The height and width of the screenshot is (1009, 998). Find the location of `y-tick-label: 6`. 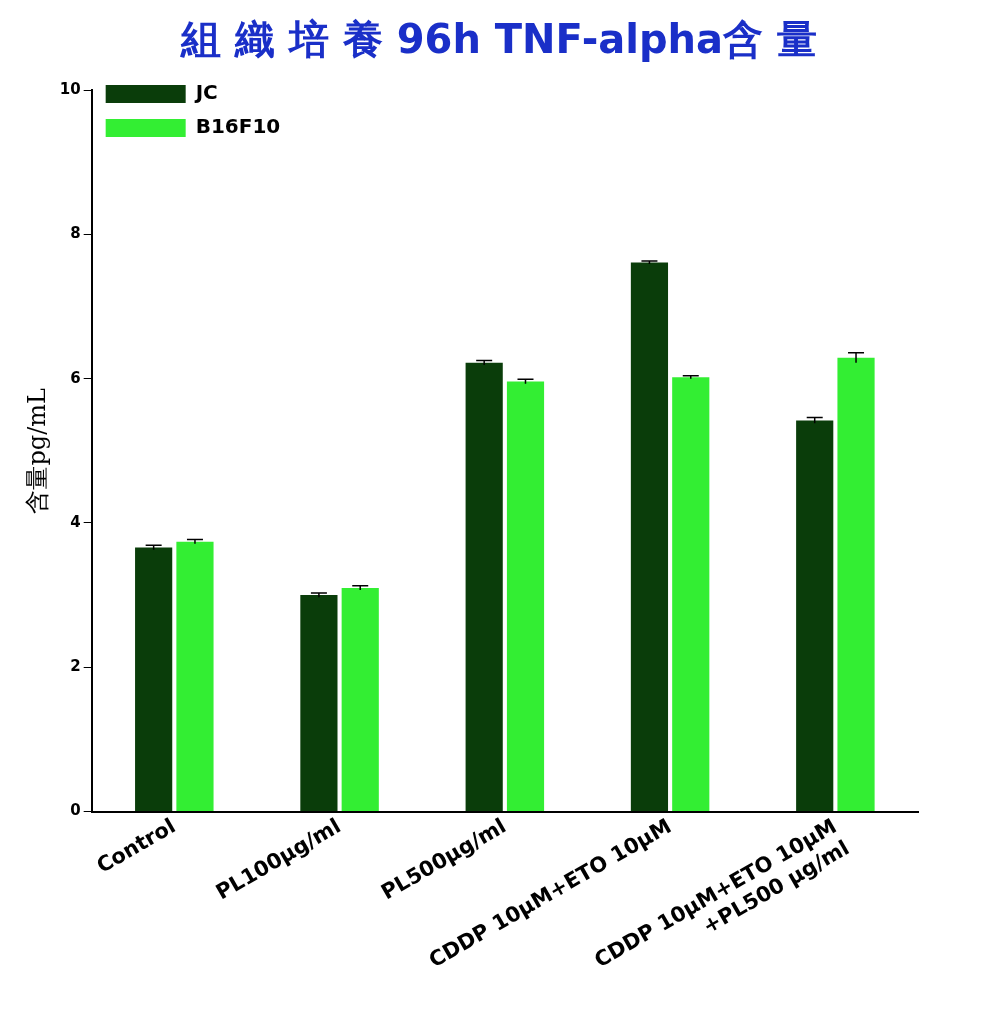

y-tick-label: 6 is located at coordinates (75, 377).